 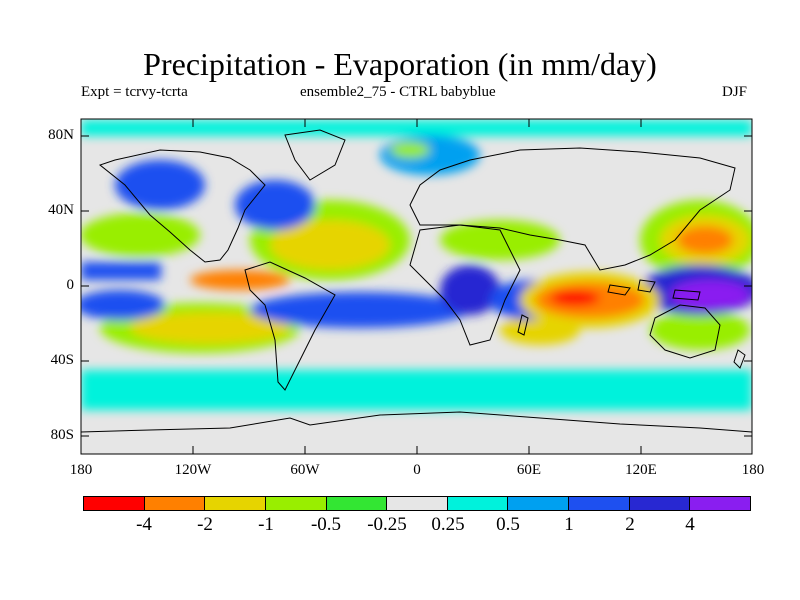 What do you see at coordinates (387, 524) in the screenshot?
I see `colorbar-label: -0.25` at bounding box center [387, 524].